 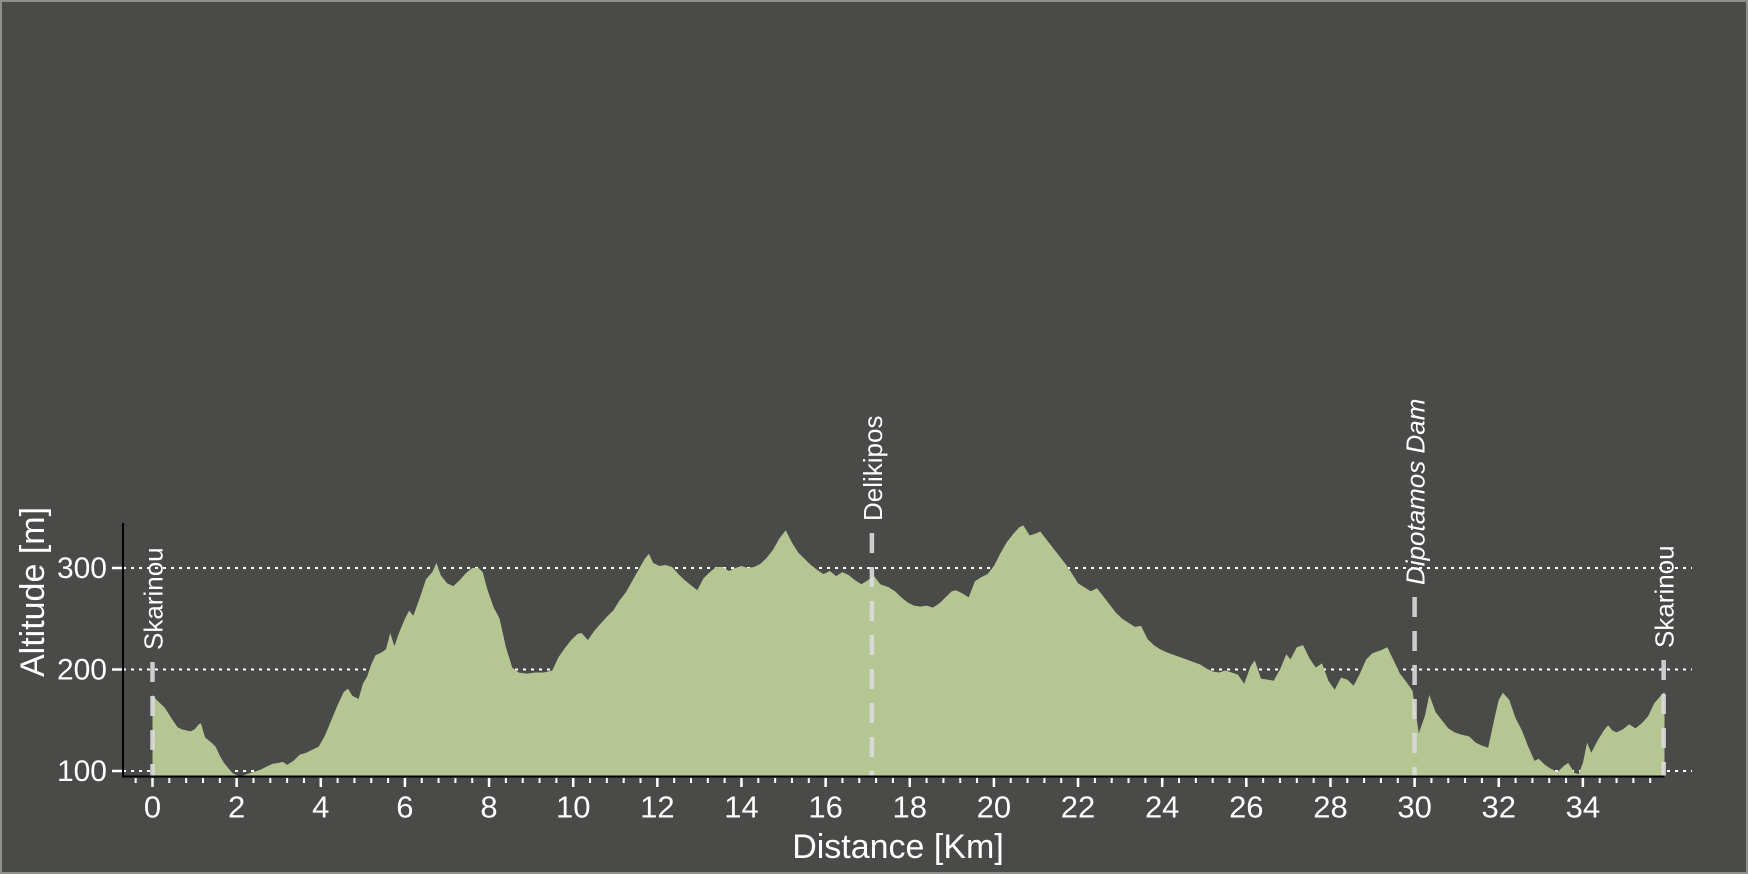 I want to click on y-axis-title: Altitude [m], so click(x=33, y=592).